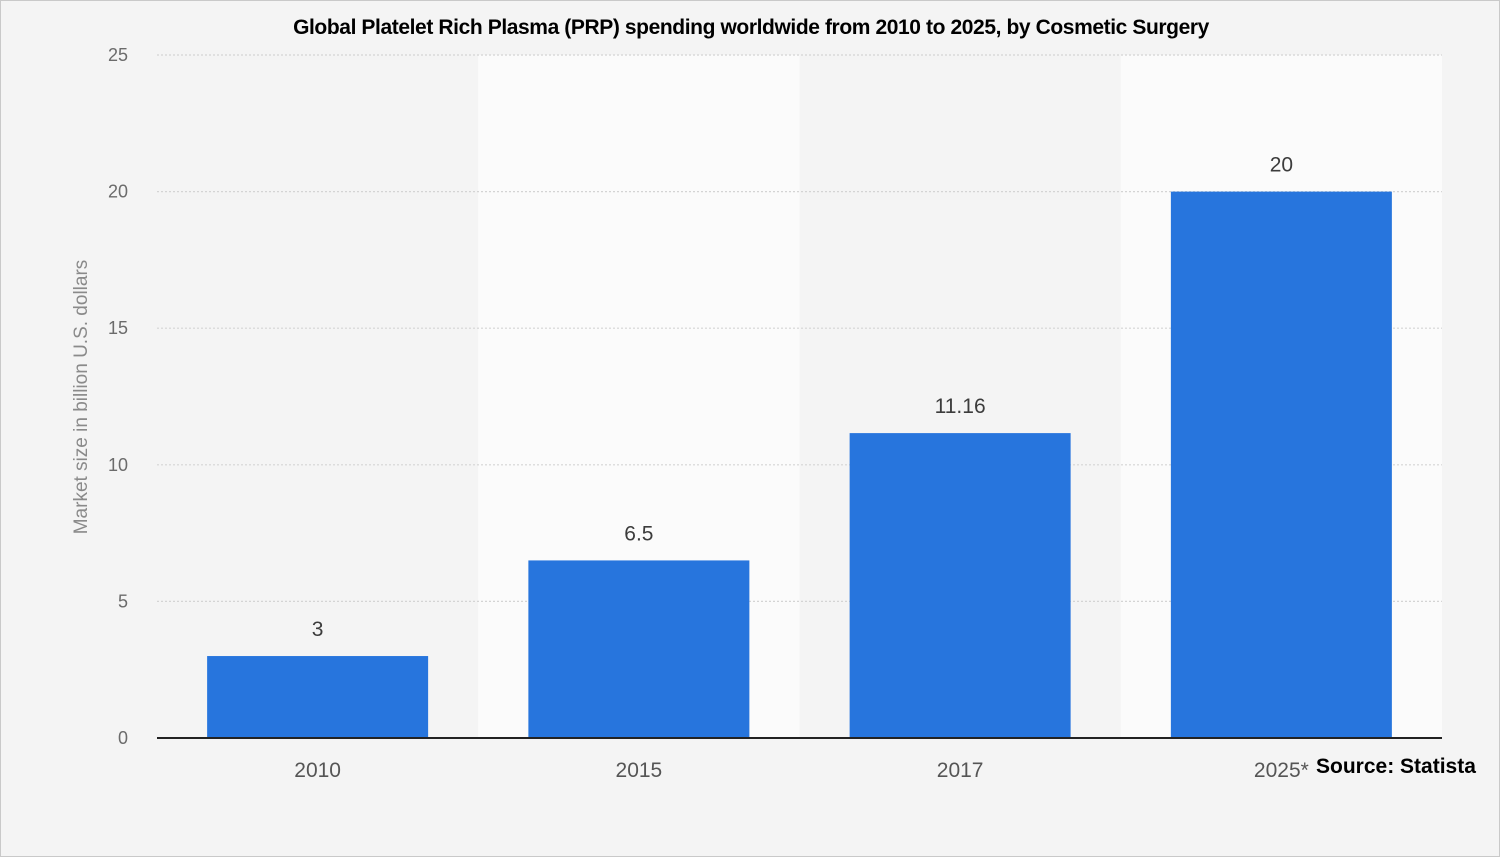 This screenshot has width=1502, height=859. I want to click on x-tick-label: 2017, so click(960, 770).